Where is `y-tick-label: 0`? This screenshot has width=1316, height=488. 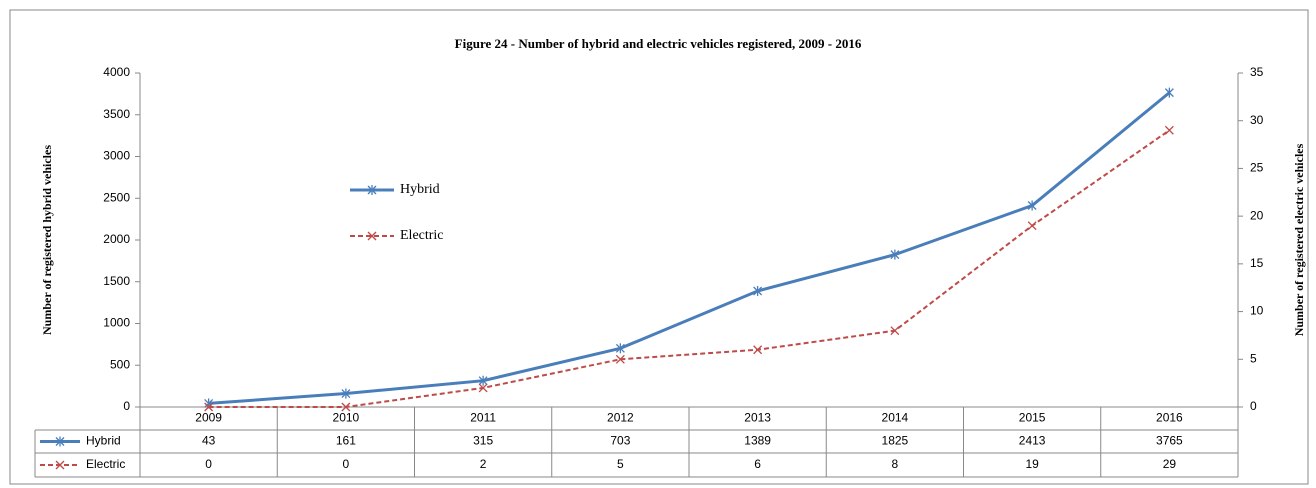
y-tick-label: 0 is located at coordinates (126, 406).